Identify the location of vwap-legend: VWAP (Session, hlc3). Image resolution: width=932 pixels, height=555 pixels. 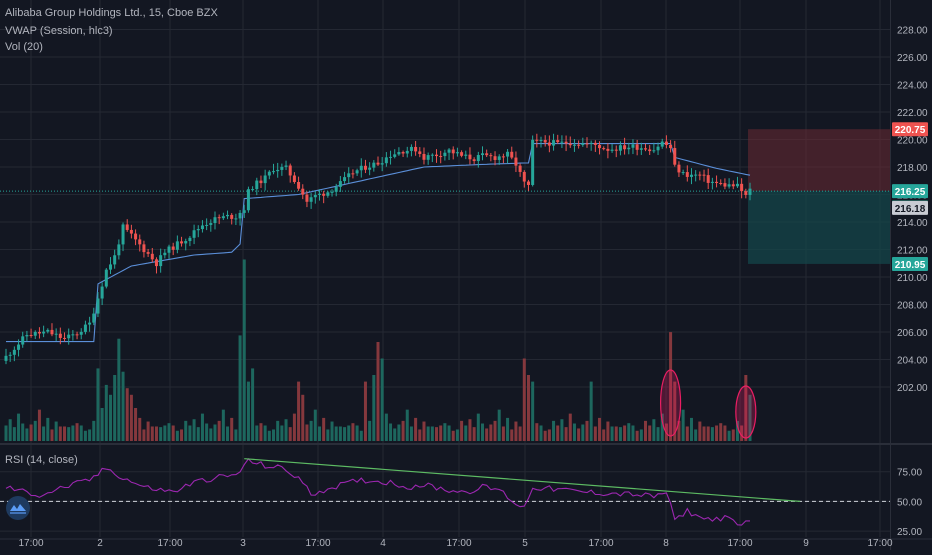
(59, 31).